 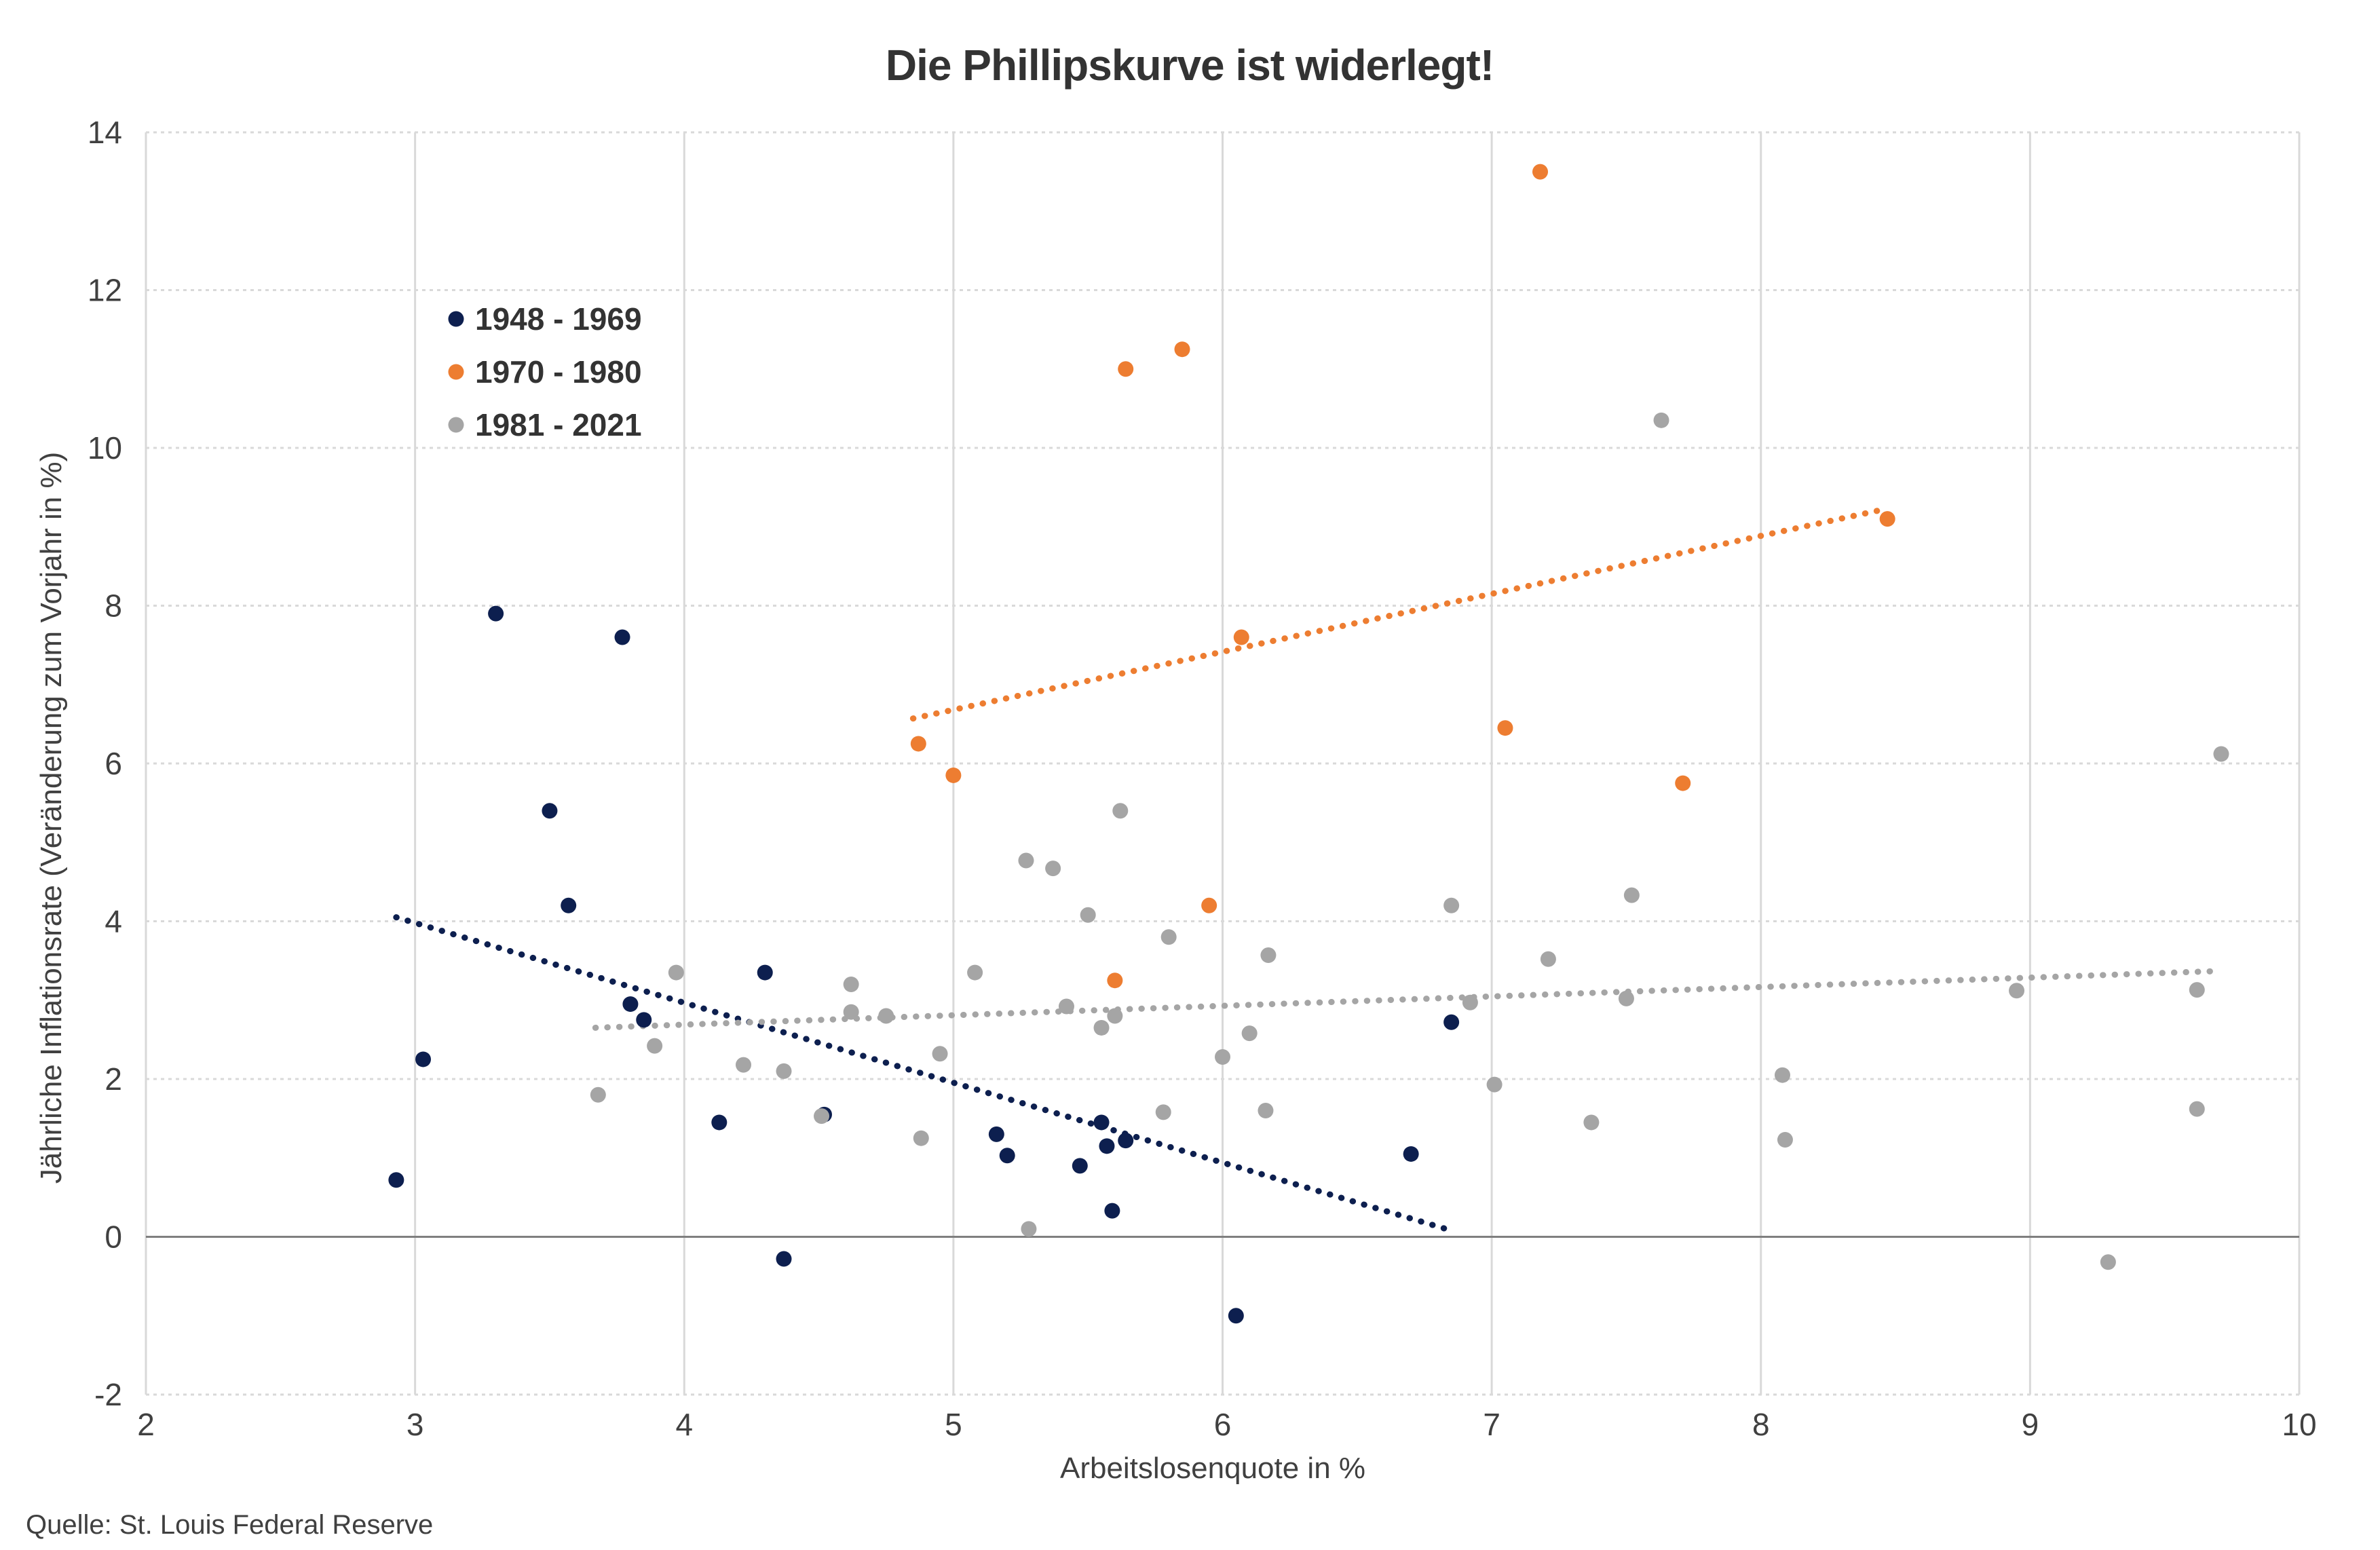 What do you see at coordinates (415, 1424) in the screenshot?
I see `x-tick-label: 3` at bounding box center [415, 1424].